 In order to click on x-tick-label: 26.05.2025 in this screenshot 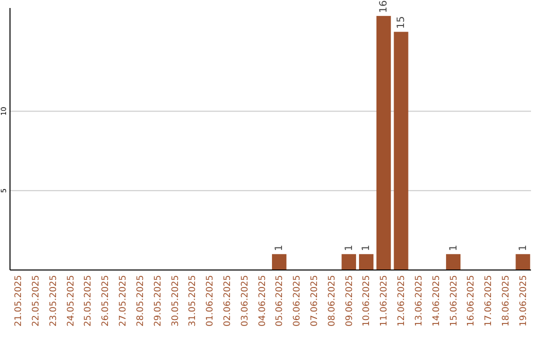, I will do `click(106, 301)`.